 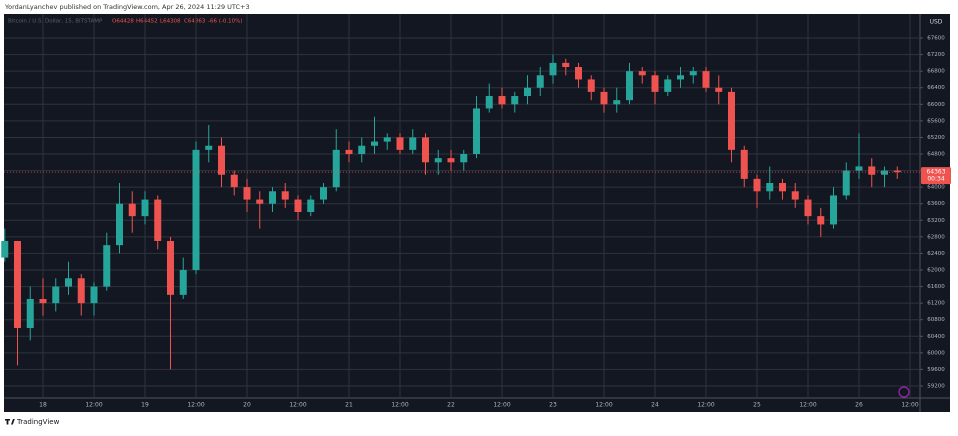 I want to click on x-tick-label: 20, so click(x=247, y=405).